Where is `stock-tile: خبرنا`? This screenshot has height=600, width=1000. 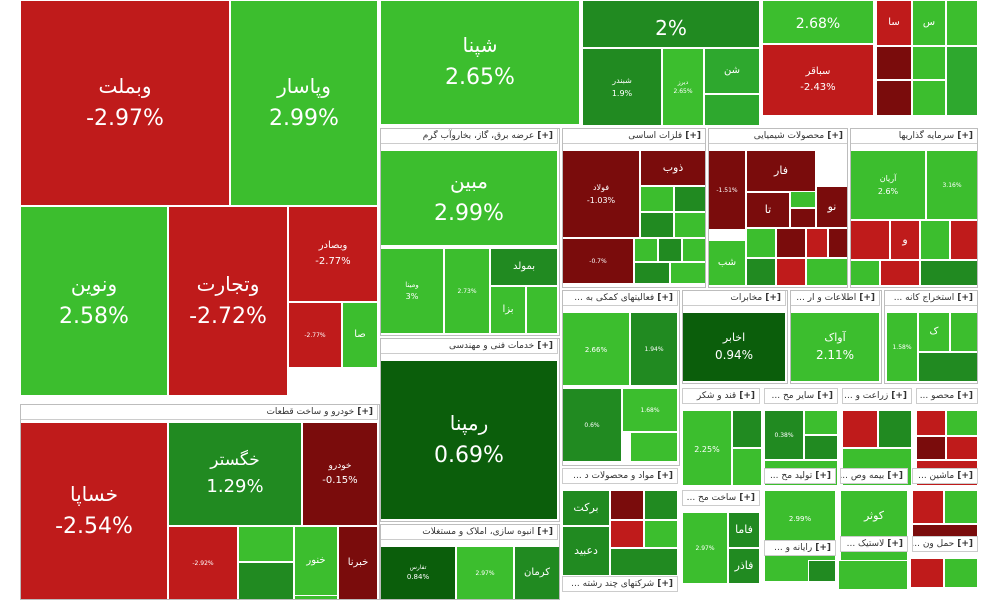 stock-tile: خبرنا is located at coordinates (358, 563).